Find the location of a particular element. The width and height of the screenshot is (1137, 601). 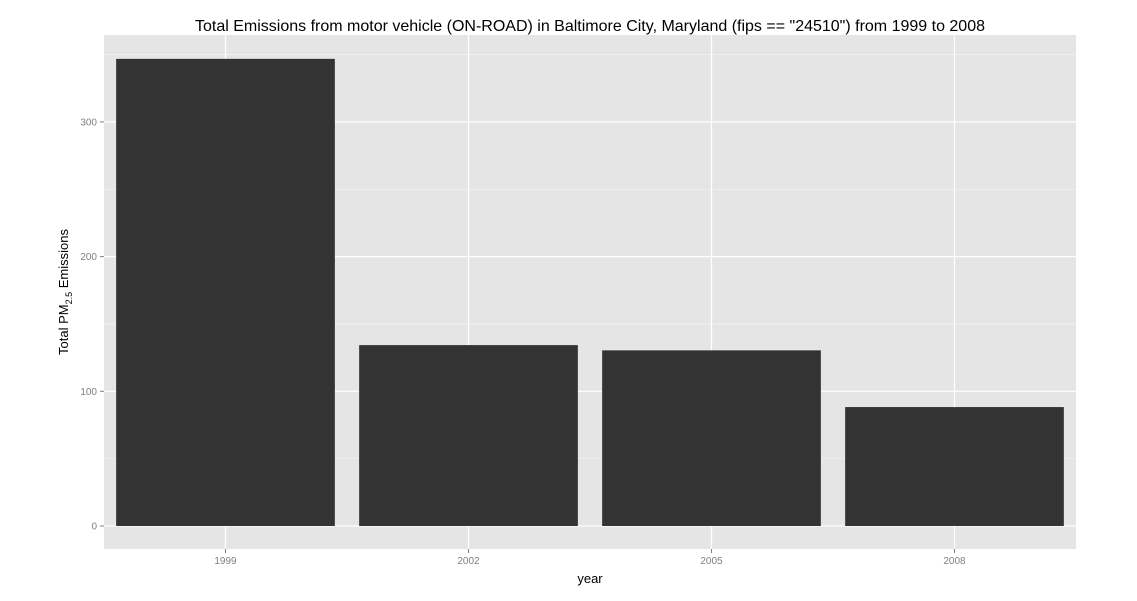

y-axis-title-subscript: 2.5 is located at coordinates (69, 298).